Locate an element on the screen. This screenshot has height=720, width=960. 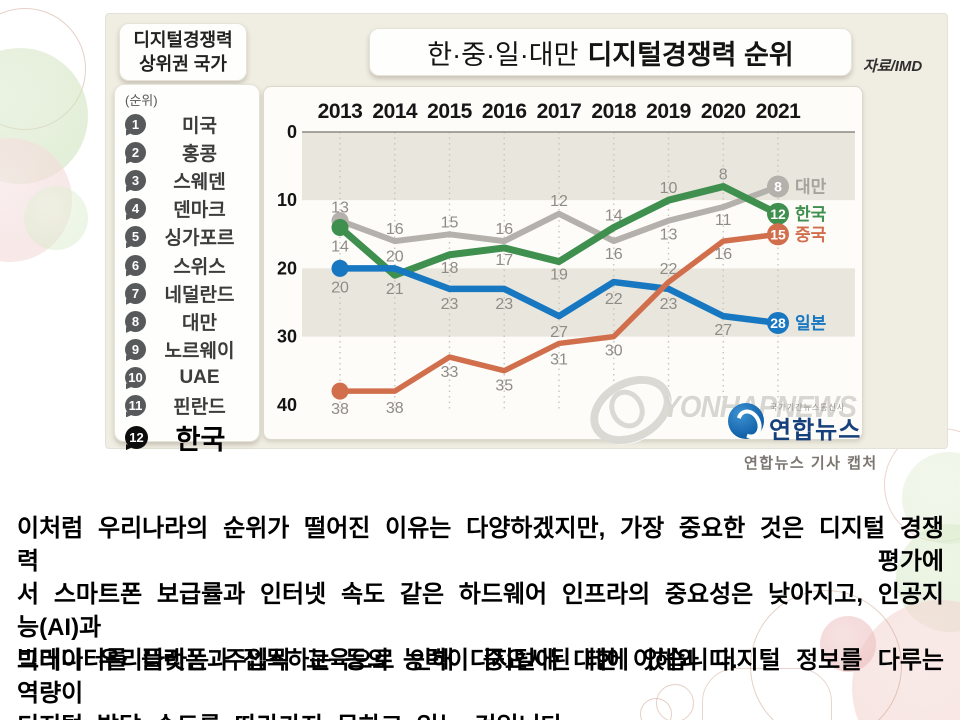
ranking-item-6: 6 스위스 is located at coordinates (187, 265).